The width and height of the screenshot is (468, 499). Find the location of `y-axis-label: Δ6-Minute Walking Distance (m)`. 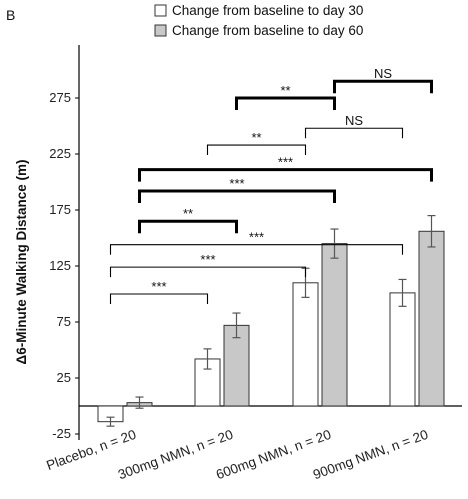

y-axis-label: Δ6-Minute Walking Distance (m) is located at coordinates (21, 262).